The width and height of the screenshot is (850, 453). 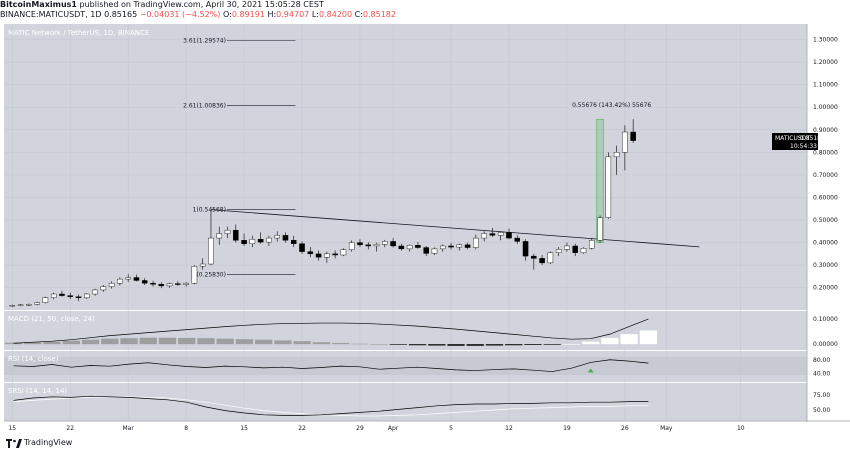 What do you see at coordinates (825, 152) in the screenshot?
I see `y-tick-label: 0.80000` at bounding box center [825, 152].